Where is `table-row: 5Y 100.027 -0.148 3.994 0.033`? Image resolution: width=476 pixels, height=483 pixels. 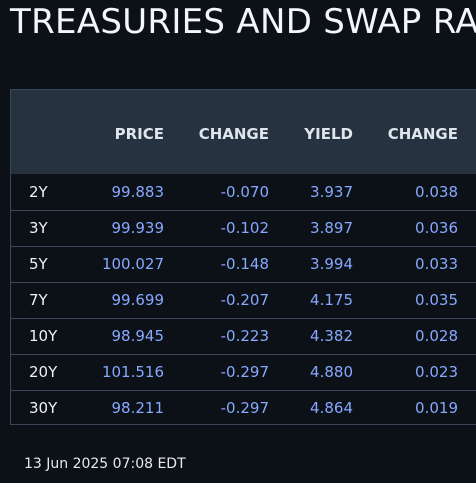 table-row: 5Y 100.027 -0.148 3.994 0.033 is located at coordinates (243, 264).